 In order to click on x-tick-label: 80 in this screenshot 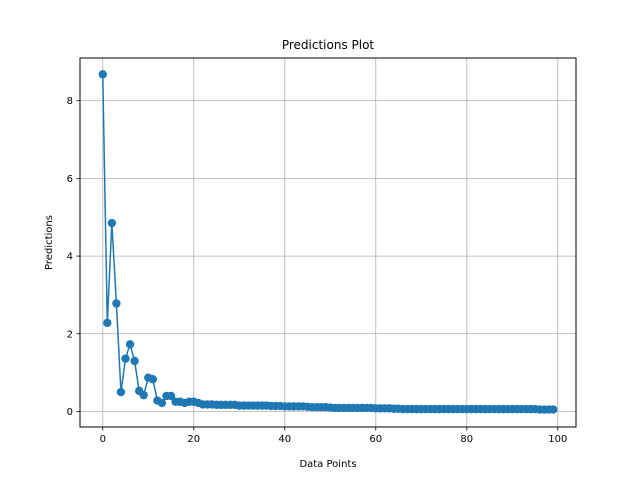, I will do `click(466, 439)`.